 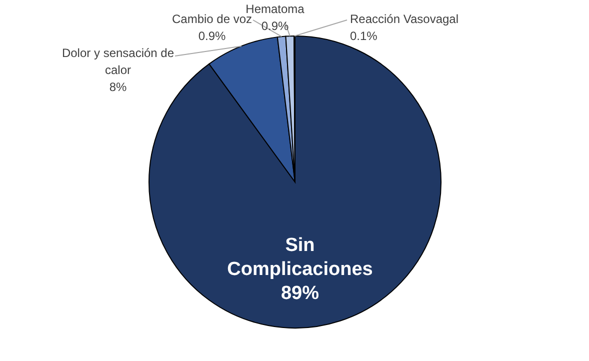 I want to click on slice-label: Sin Complicaciones, so click(x=300, y=257).